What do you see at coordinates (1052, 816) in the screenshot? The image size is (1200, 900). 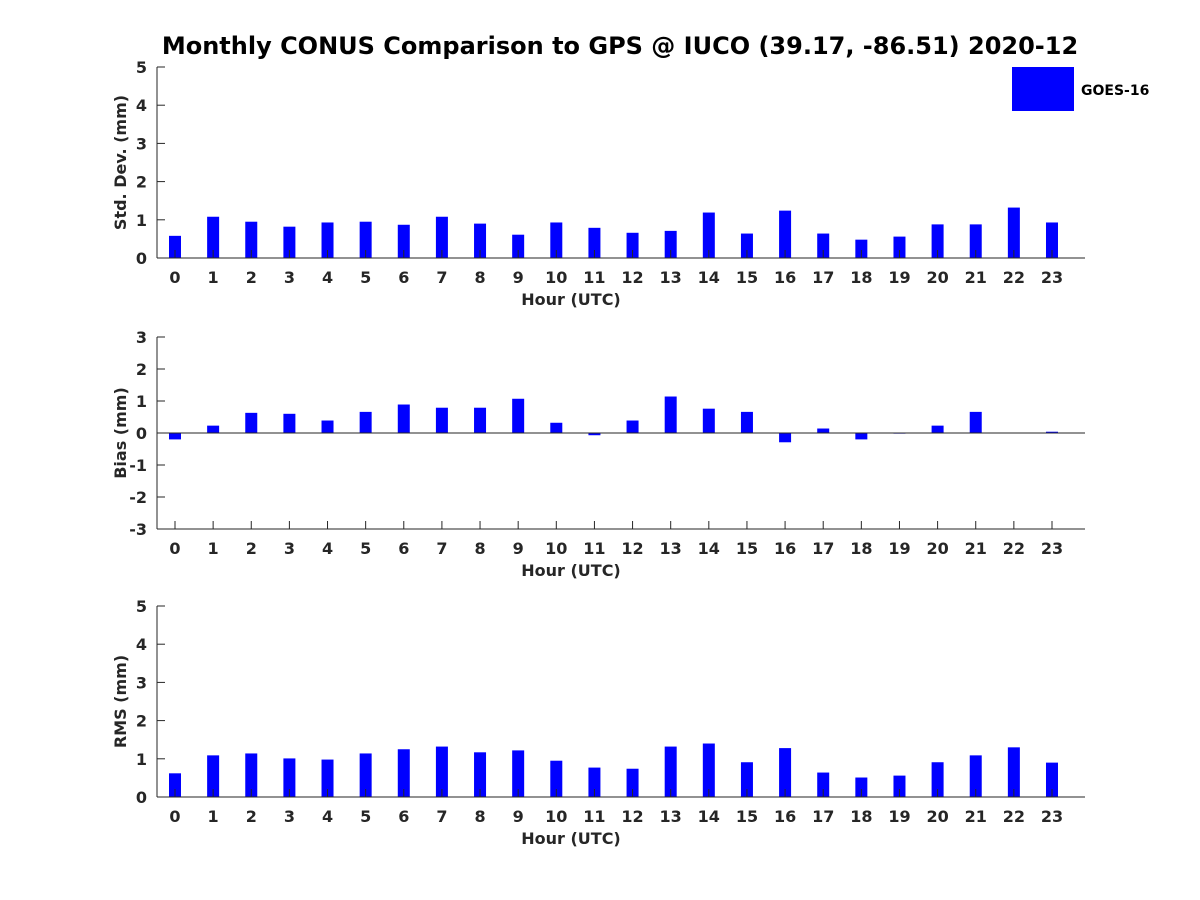 I see `rms-xtick-label: 23` at bounding box center [1052, 816].